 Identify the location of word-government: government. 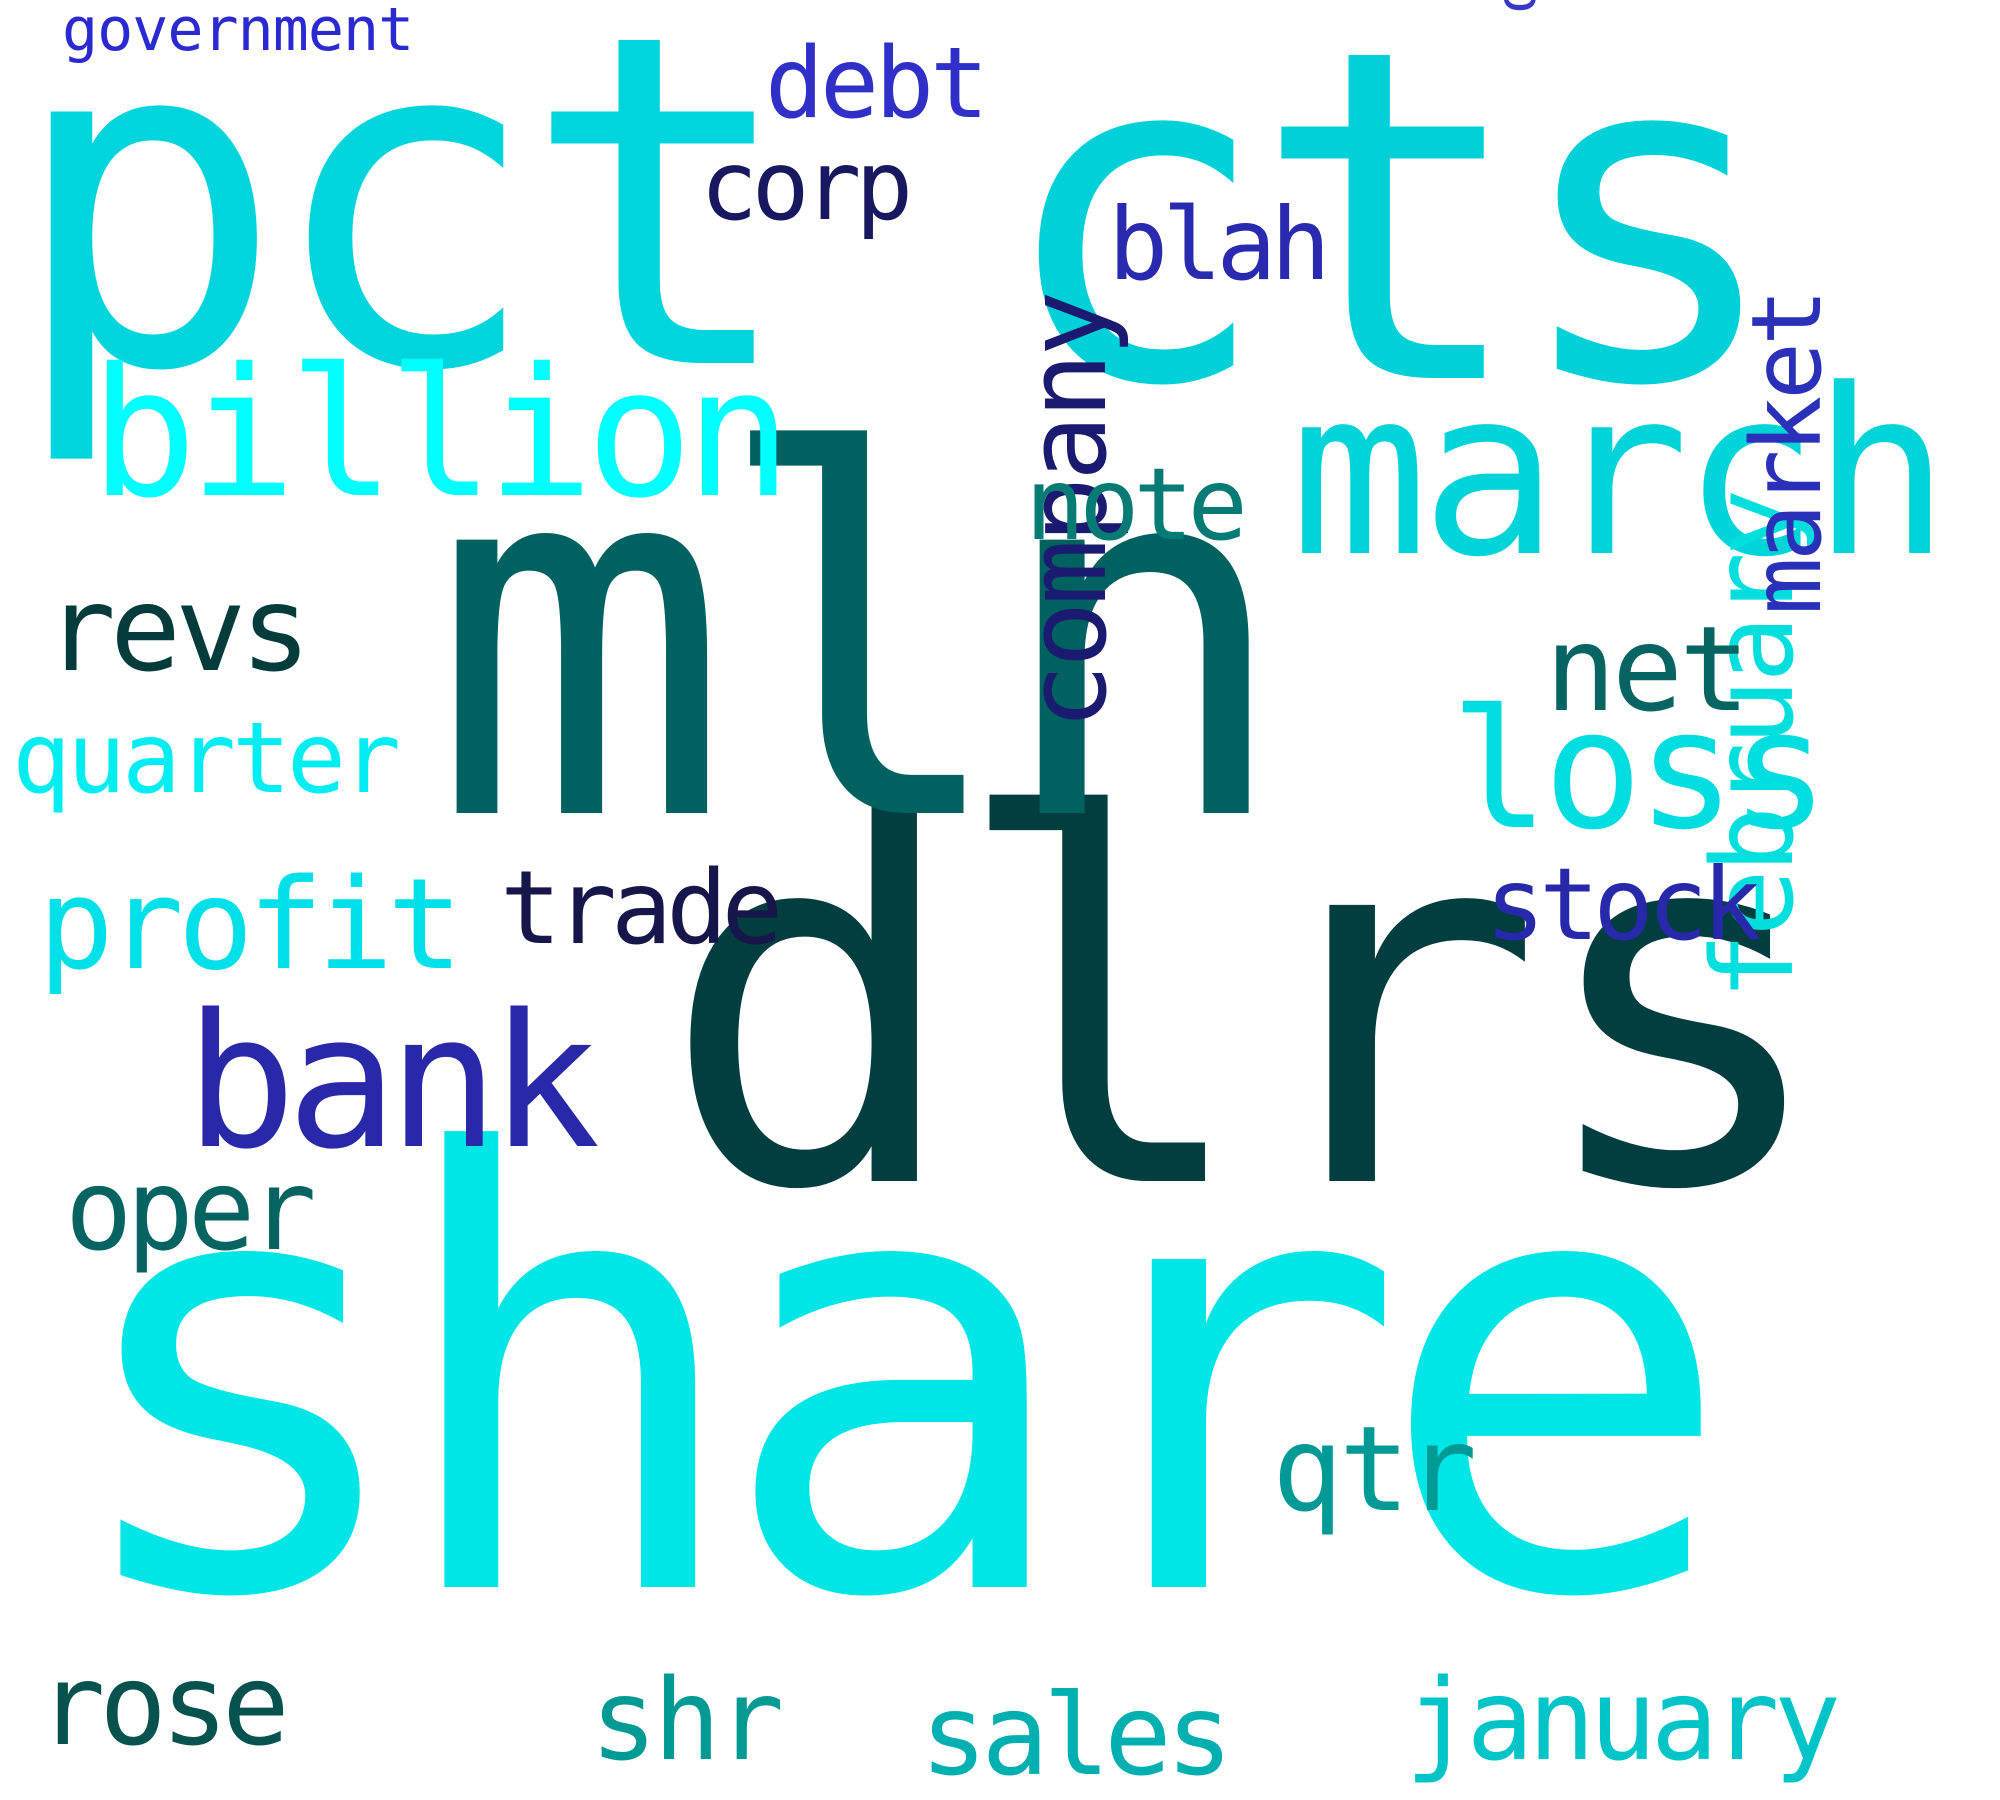
(238, 32).